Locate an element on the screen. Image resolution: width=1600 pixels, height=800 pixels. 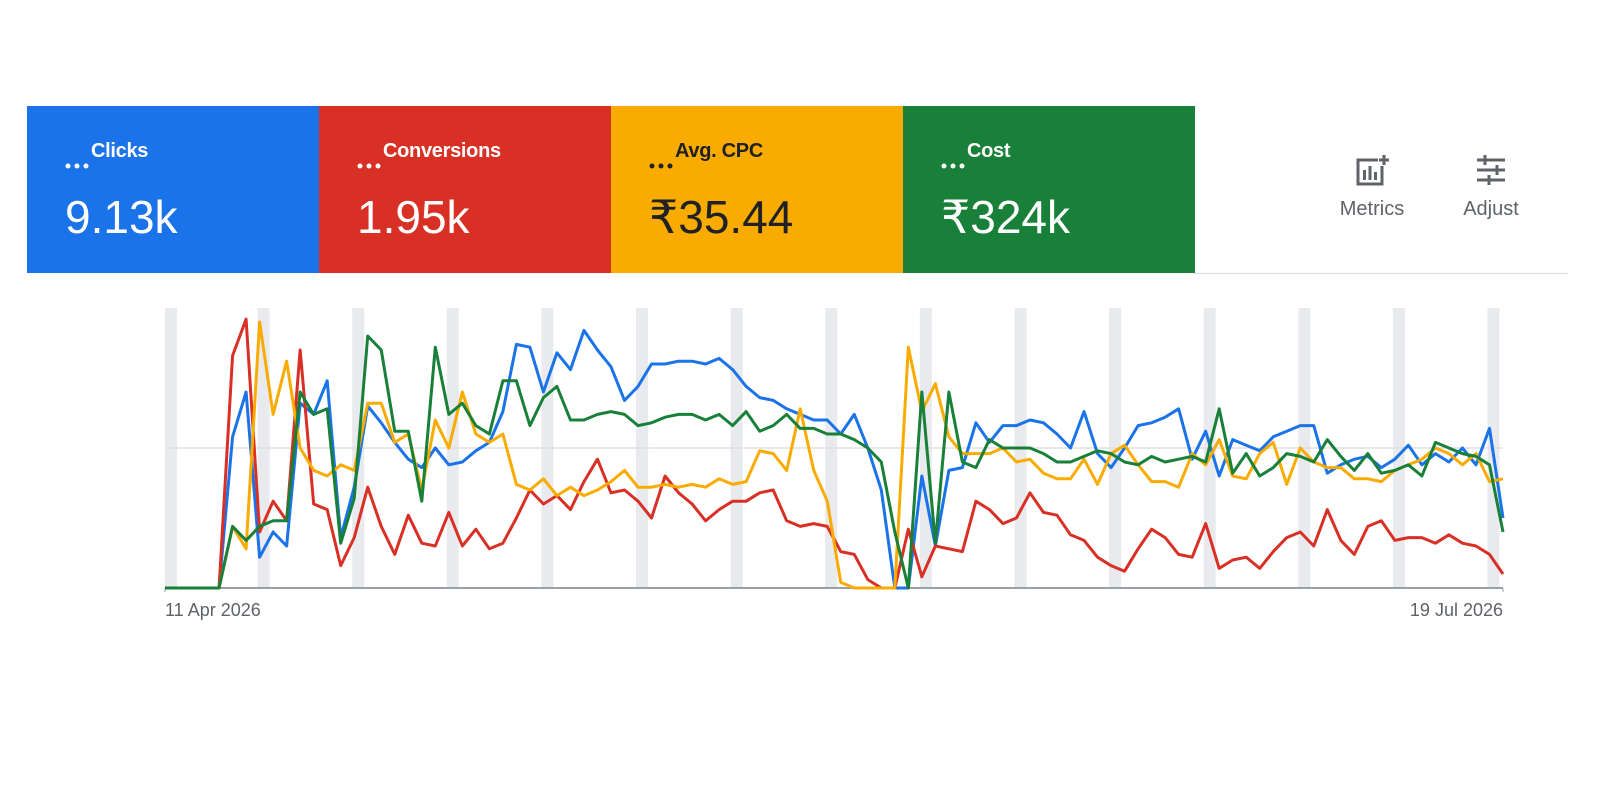
adjust-icon is located at coordinates (1491, 170).